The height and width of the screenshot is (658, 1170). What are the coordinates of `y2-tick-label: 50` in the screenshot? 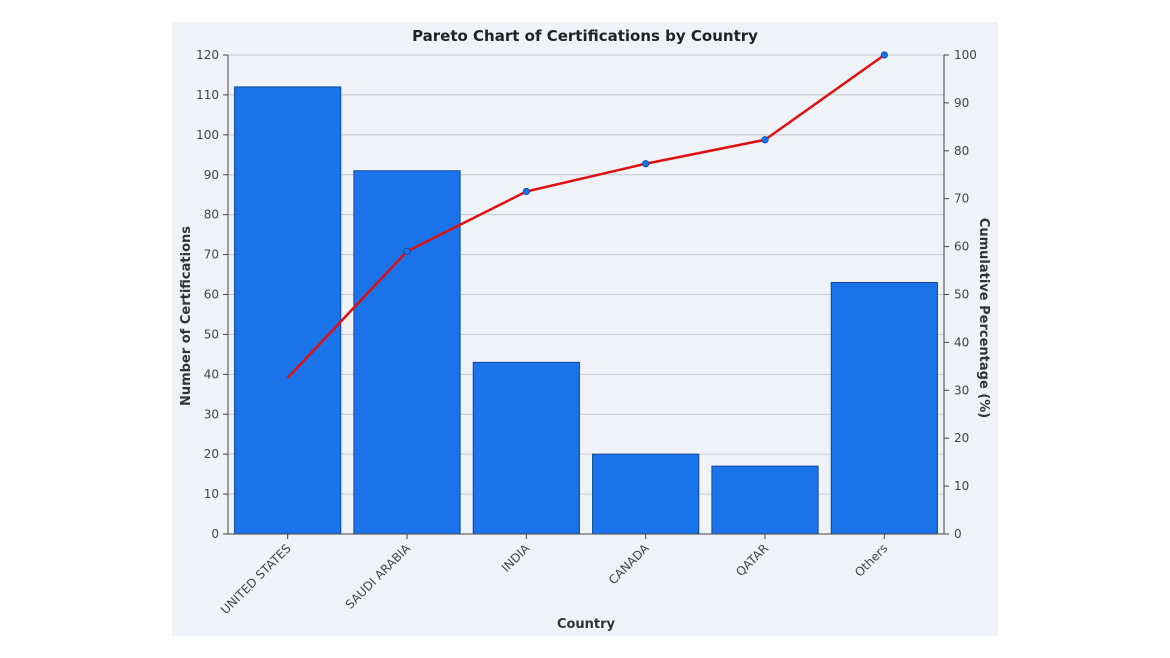 It's located at (961, 295).